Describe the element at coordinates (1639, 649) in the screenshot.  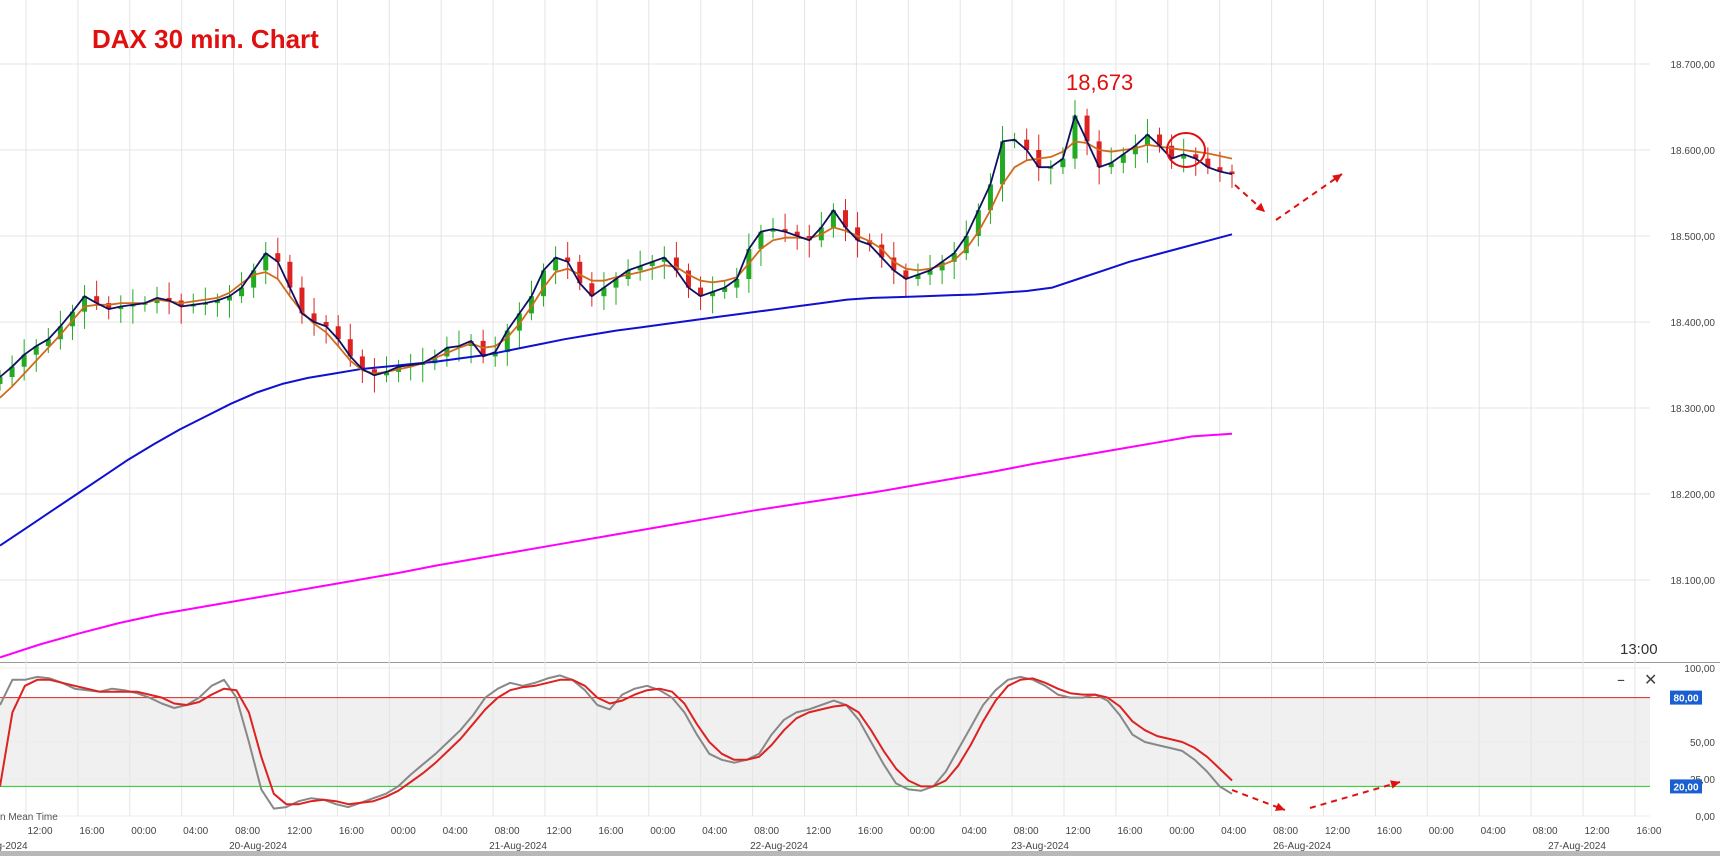
I see `time-label: 13:00` at that location.